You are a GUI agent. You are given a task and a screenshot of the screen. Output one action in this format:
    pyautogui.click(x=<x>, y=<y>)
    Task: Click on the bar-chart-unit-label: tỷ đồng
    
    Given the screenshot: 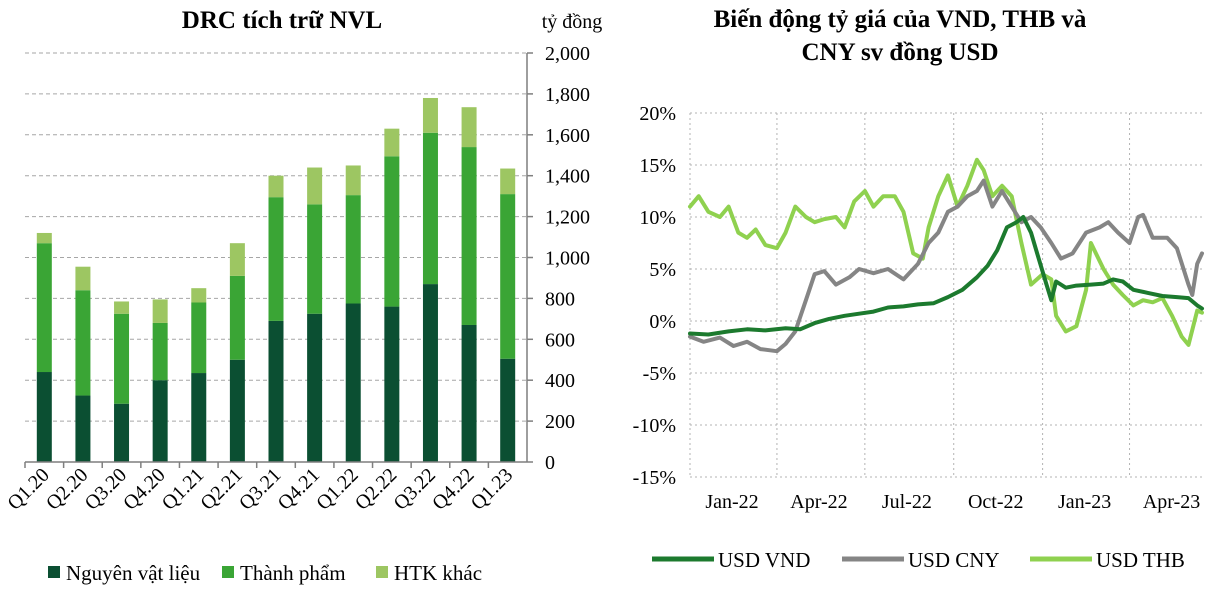 What is the action you would take?
    pyautogui.click(x=572, y=22)
    